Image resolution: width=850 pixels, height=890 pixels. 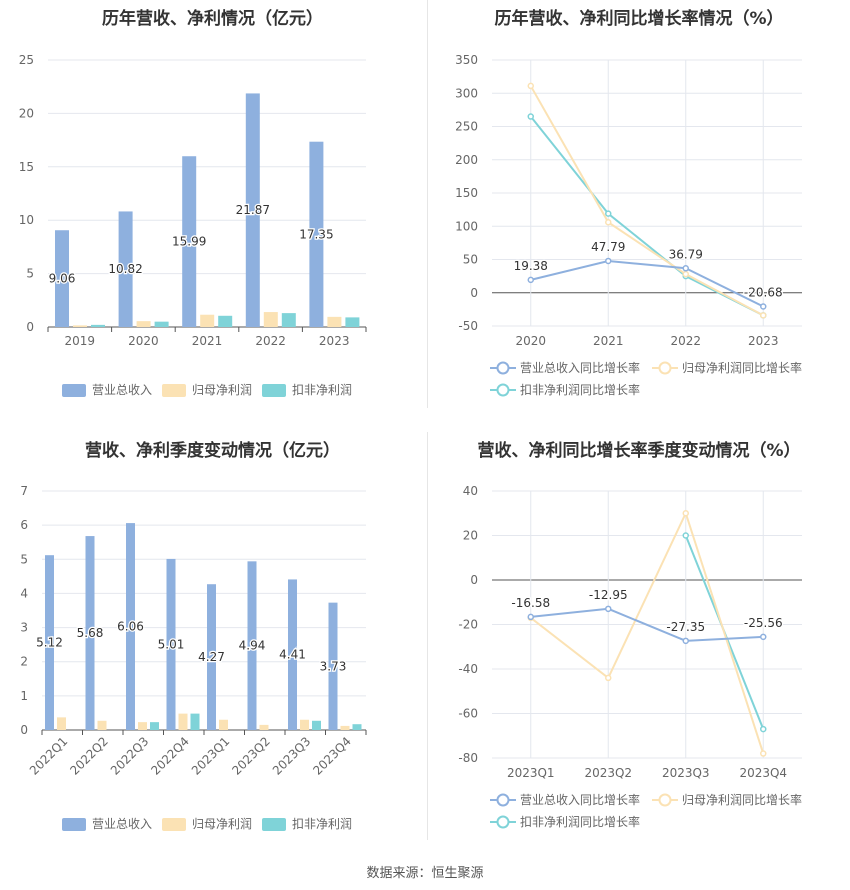 I want to click on x-tick-label: 2022Q1, so click(x=49, y=756).